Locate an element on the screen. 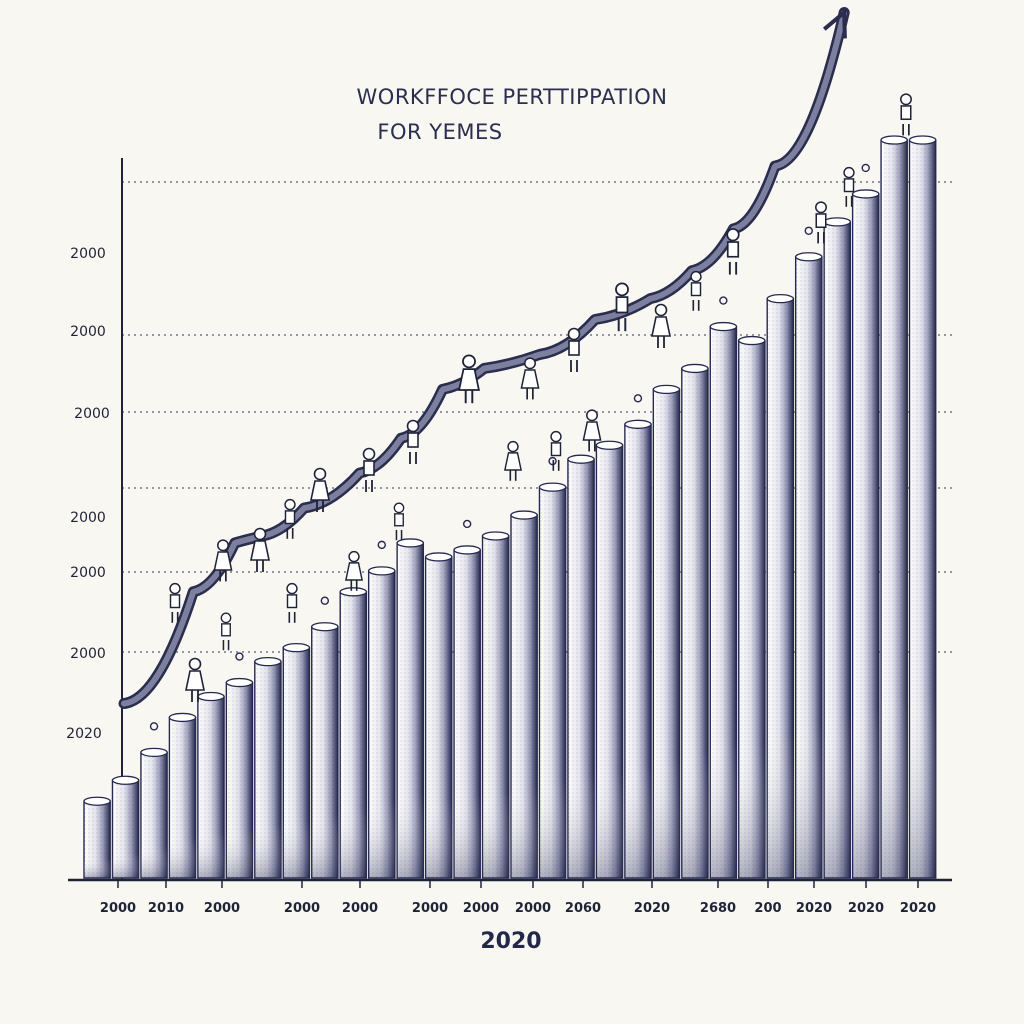  x-tick-label: 2010 is located at coordinates (166, 908).